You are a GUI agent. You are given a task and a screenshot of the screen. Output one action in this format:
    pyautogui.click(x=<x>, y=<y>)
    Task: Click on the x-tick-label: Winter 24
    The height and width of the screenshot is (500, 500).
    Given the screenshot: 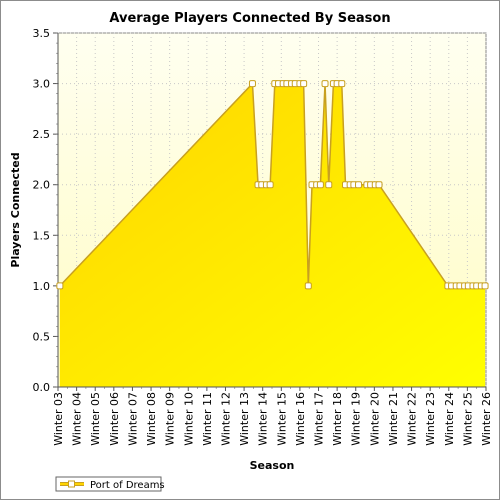 What is the action you would take?
    pyautogui.click(x=449, y=419)
    